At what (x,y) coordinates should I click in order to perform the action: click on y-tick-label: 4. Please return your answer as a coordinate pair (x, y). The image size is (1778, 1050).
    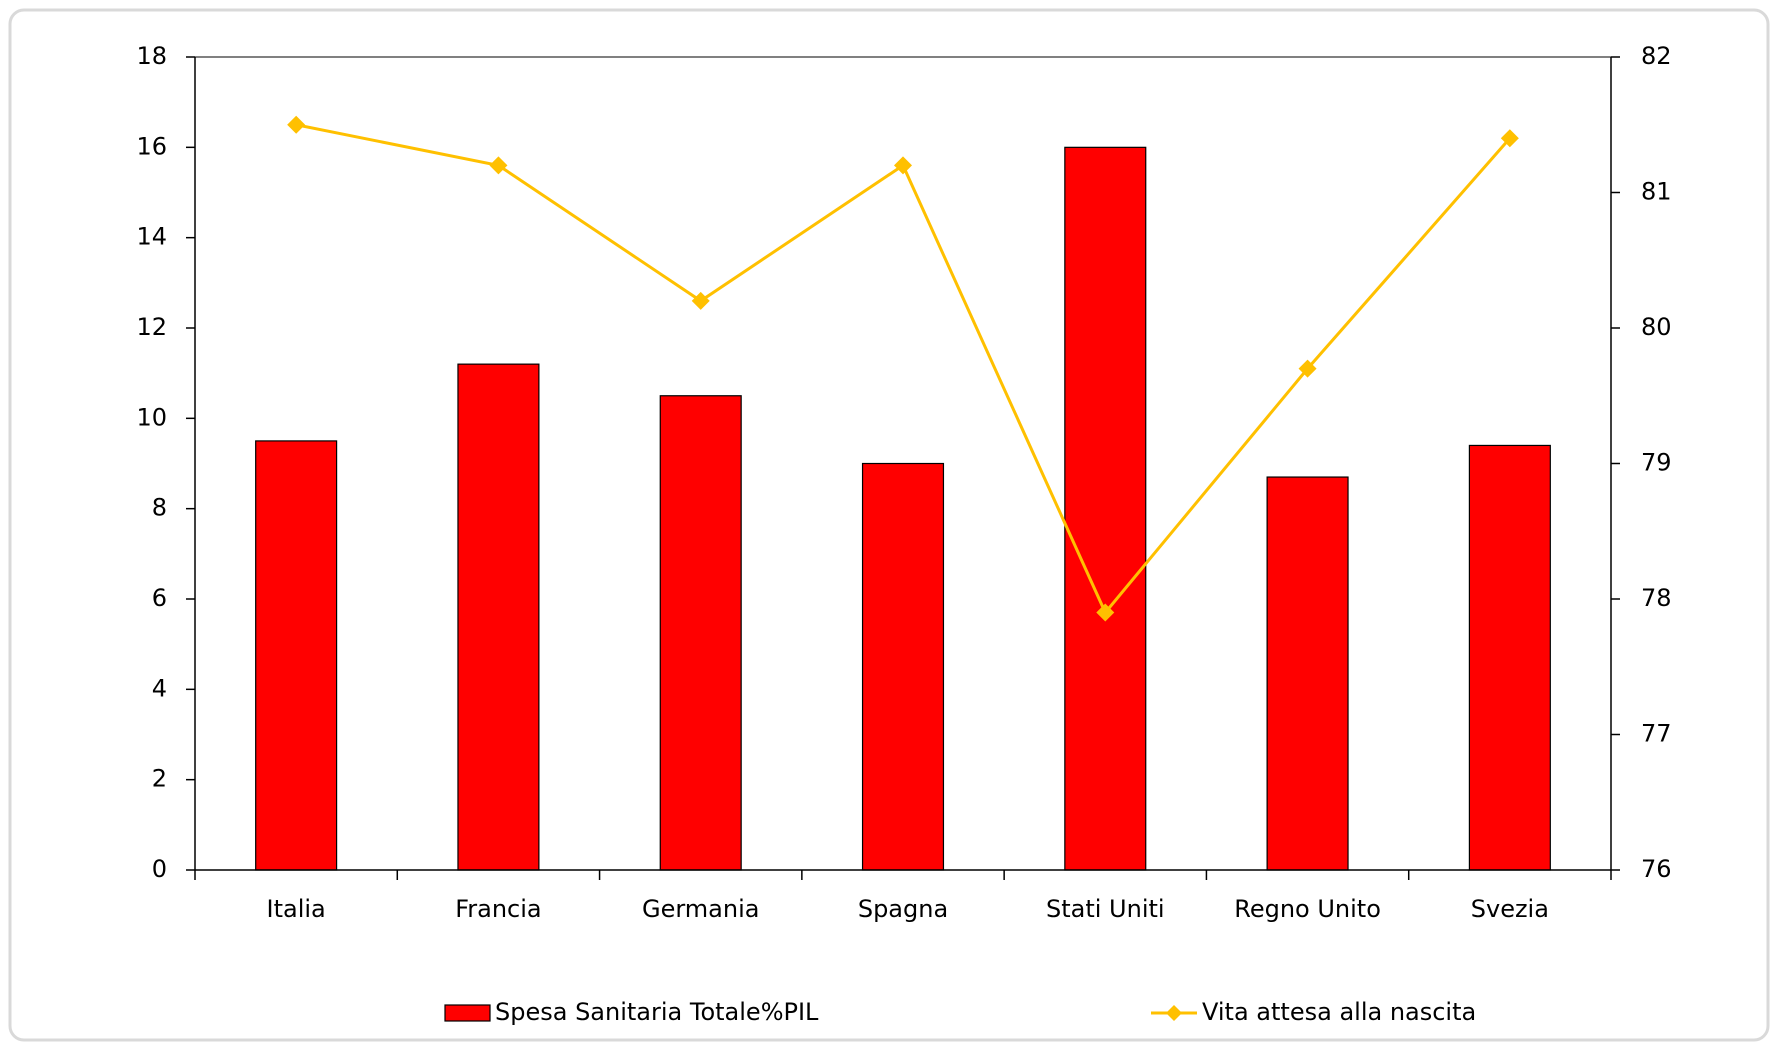
    Looking at the image, I should click on (159, 688).